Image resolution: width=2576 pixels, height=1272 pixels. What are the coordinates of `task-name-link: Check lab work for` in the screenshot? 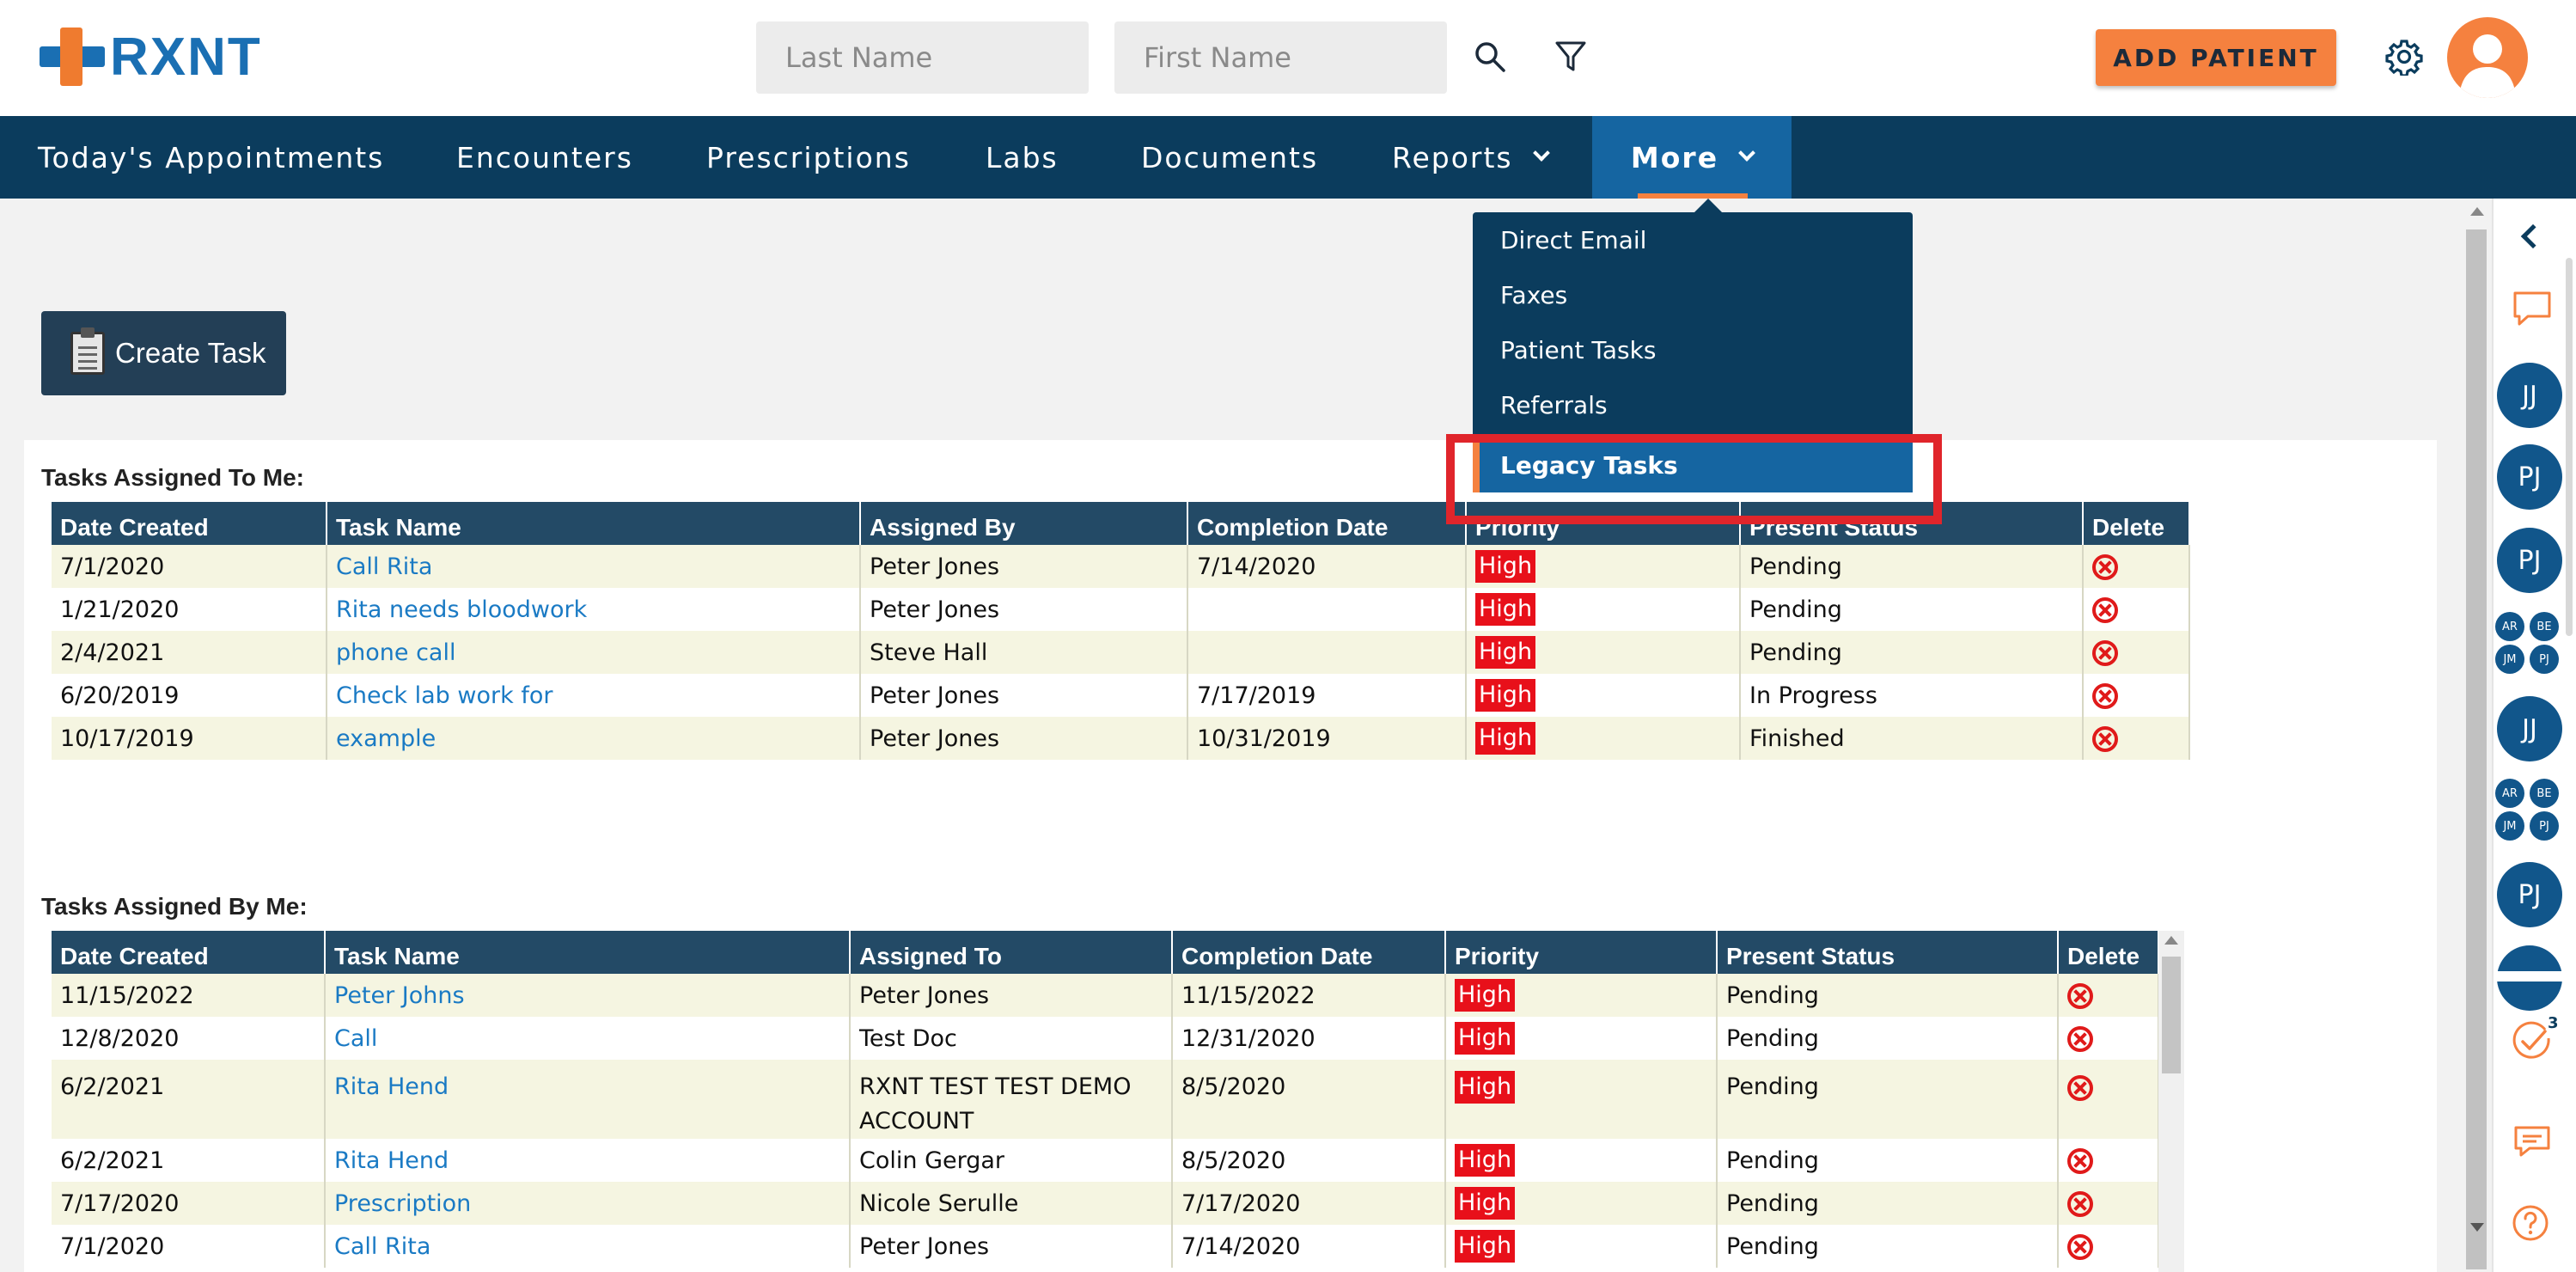 It's located at (594, 695).